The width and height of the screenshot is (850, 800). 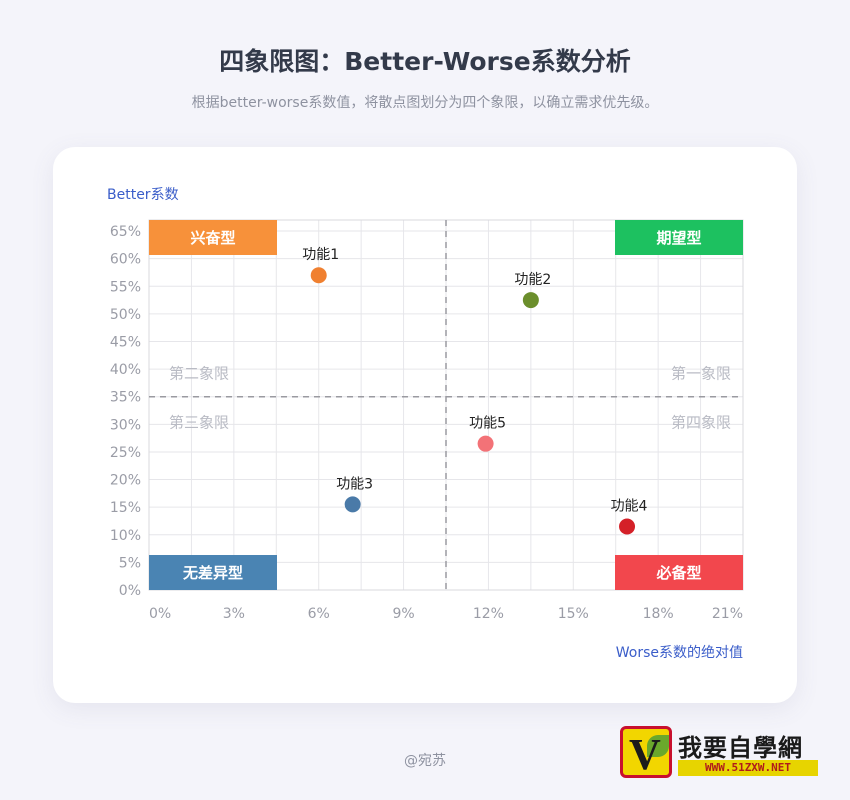 What do you see at coordinates (160, 614) in the screenshot?
I see `x-tick-label: 0%` at bounding box center [160, 614].